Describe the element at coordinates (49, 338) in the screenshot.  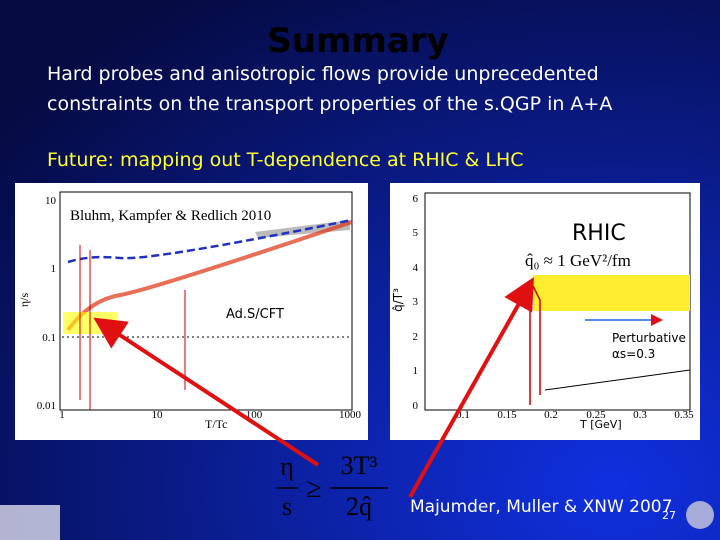
I see `y-tick: 0.1` at that location.